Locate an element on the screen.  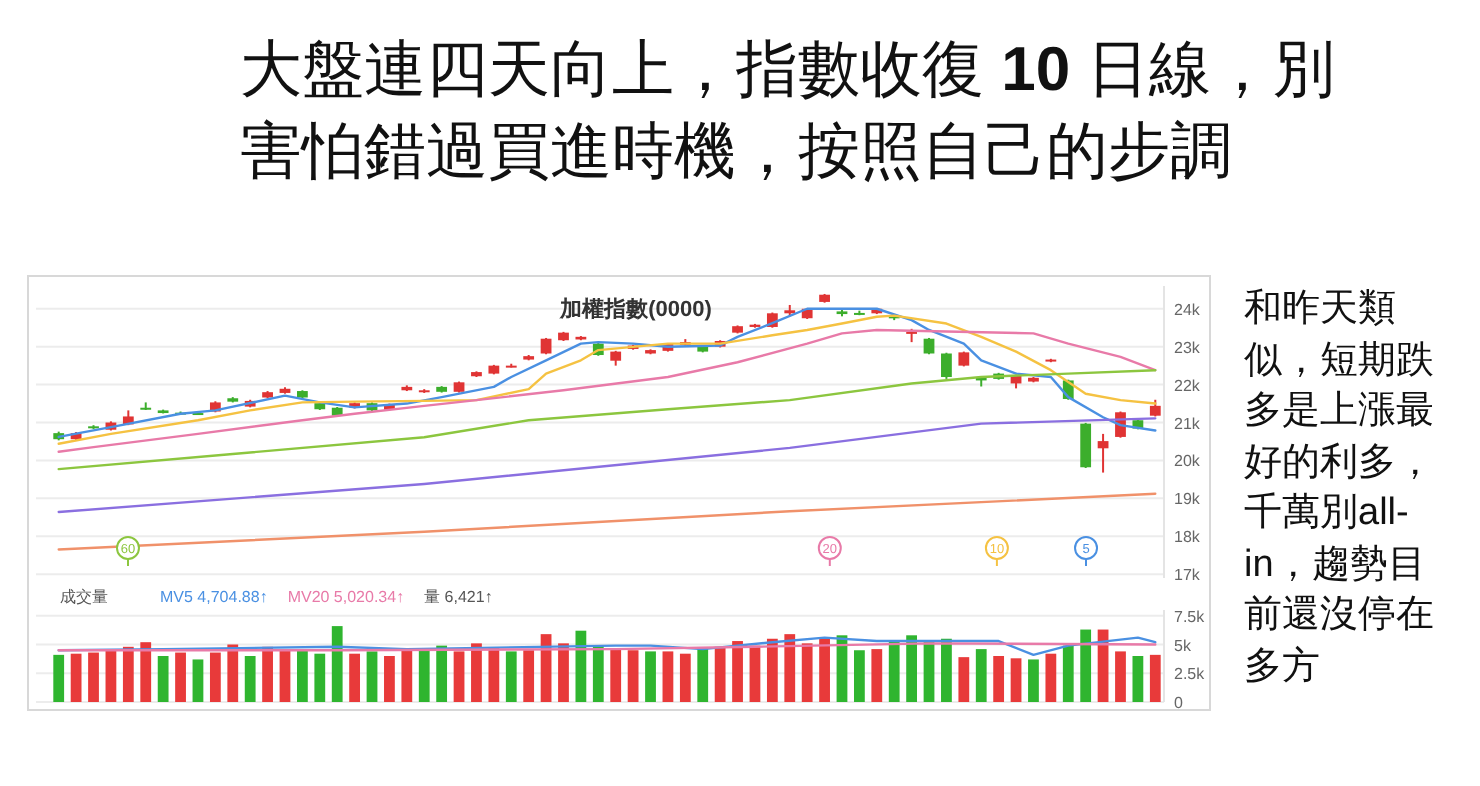
y-tick-label: 19k is located at coordinates (1188, 499).